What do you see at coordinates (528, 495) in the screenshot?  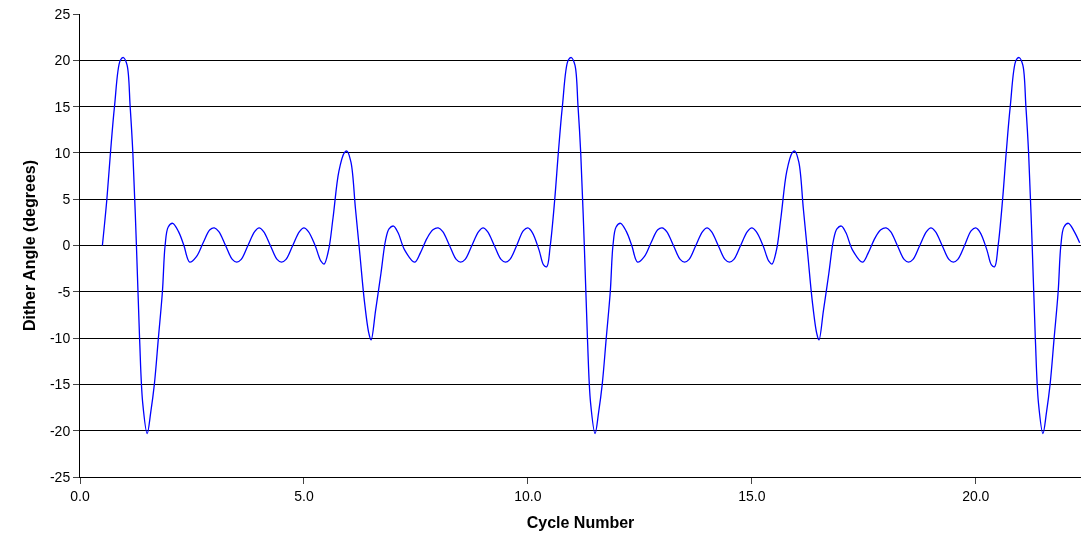 I see `x-tick-label: 10.0` at bounding box center [528, 495].